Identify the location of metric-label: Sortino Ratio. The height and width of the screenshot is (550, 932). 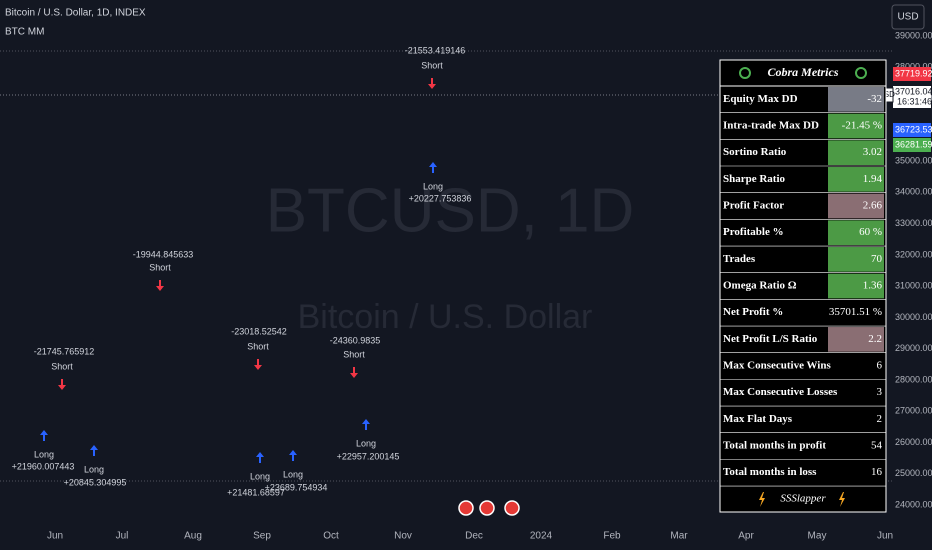
(755, 152).